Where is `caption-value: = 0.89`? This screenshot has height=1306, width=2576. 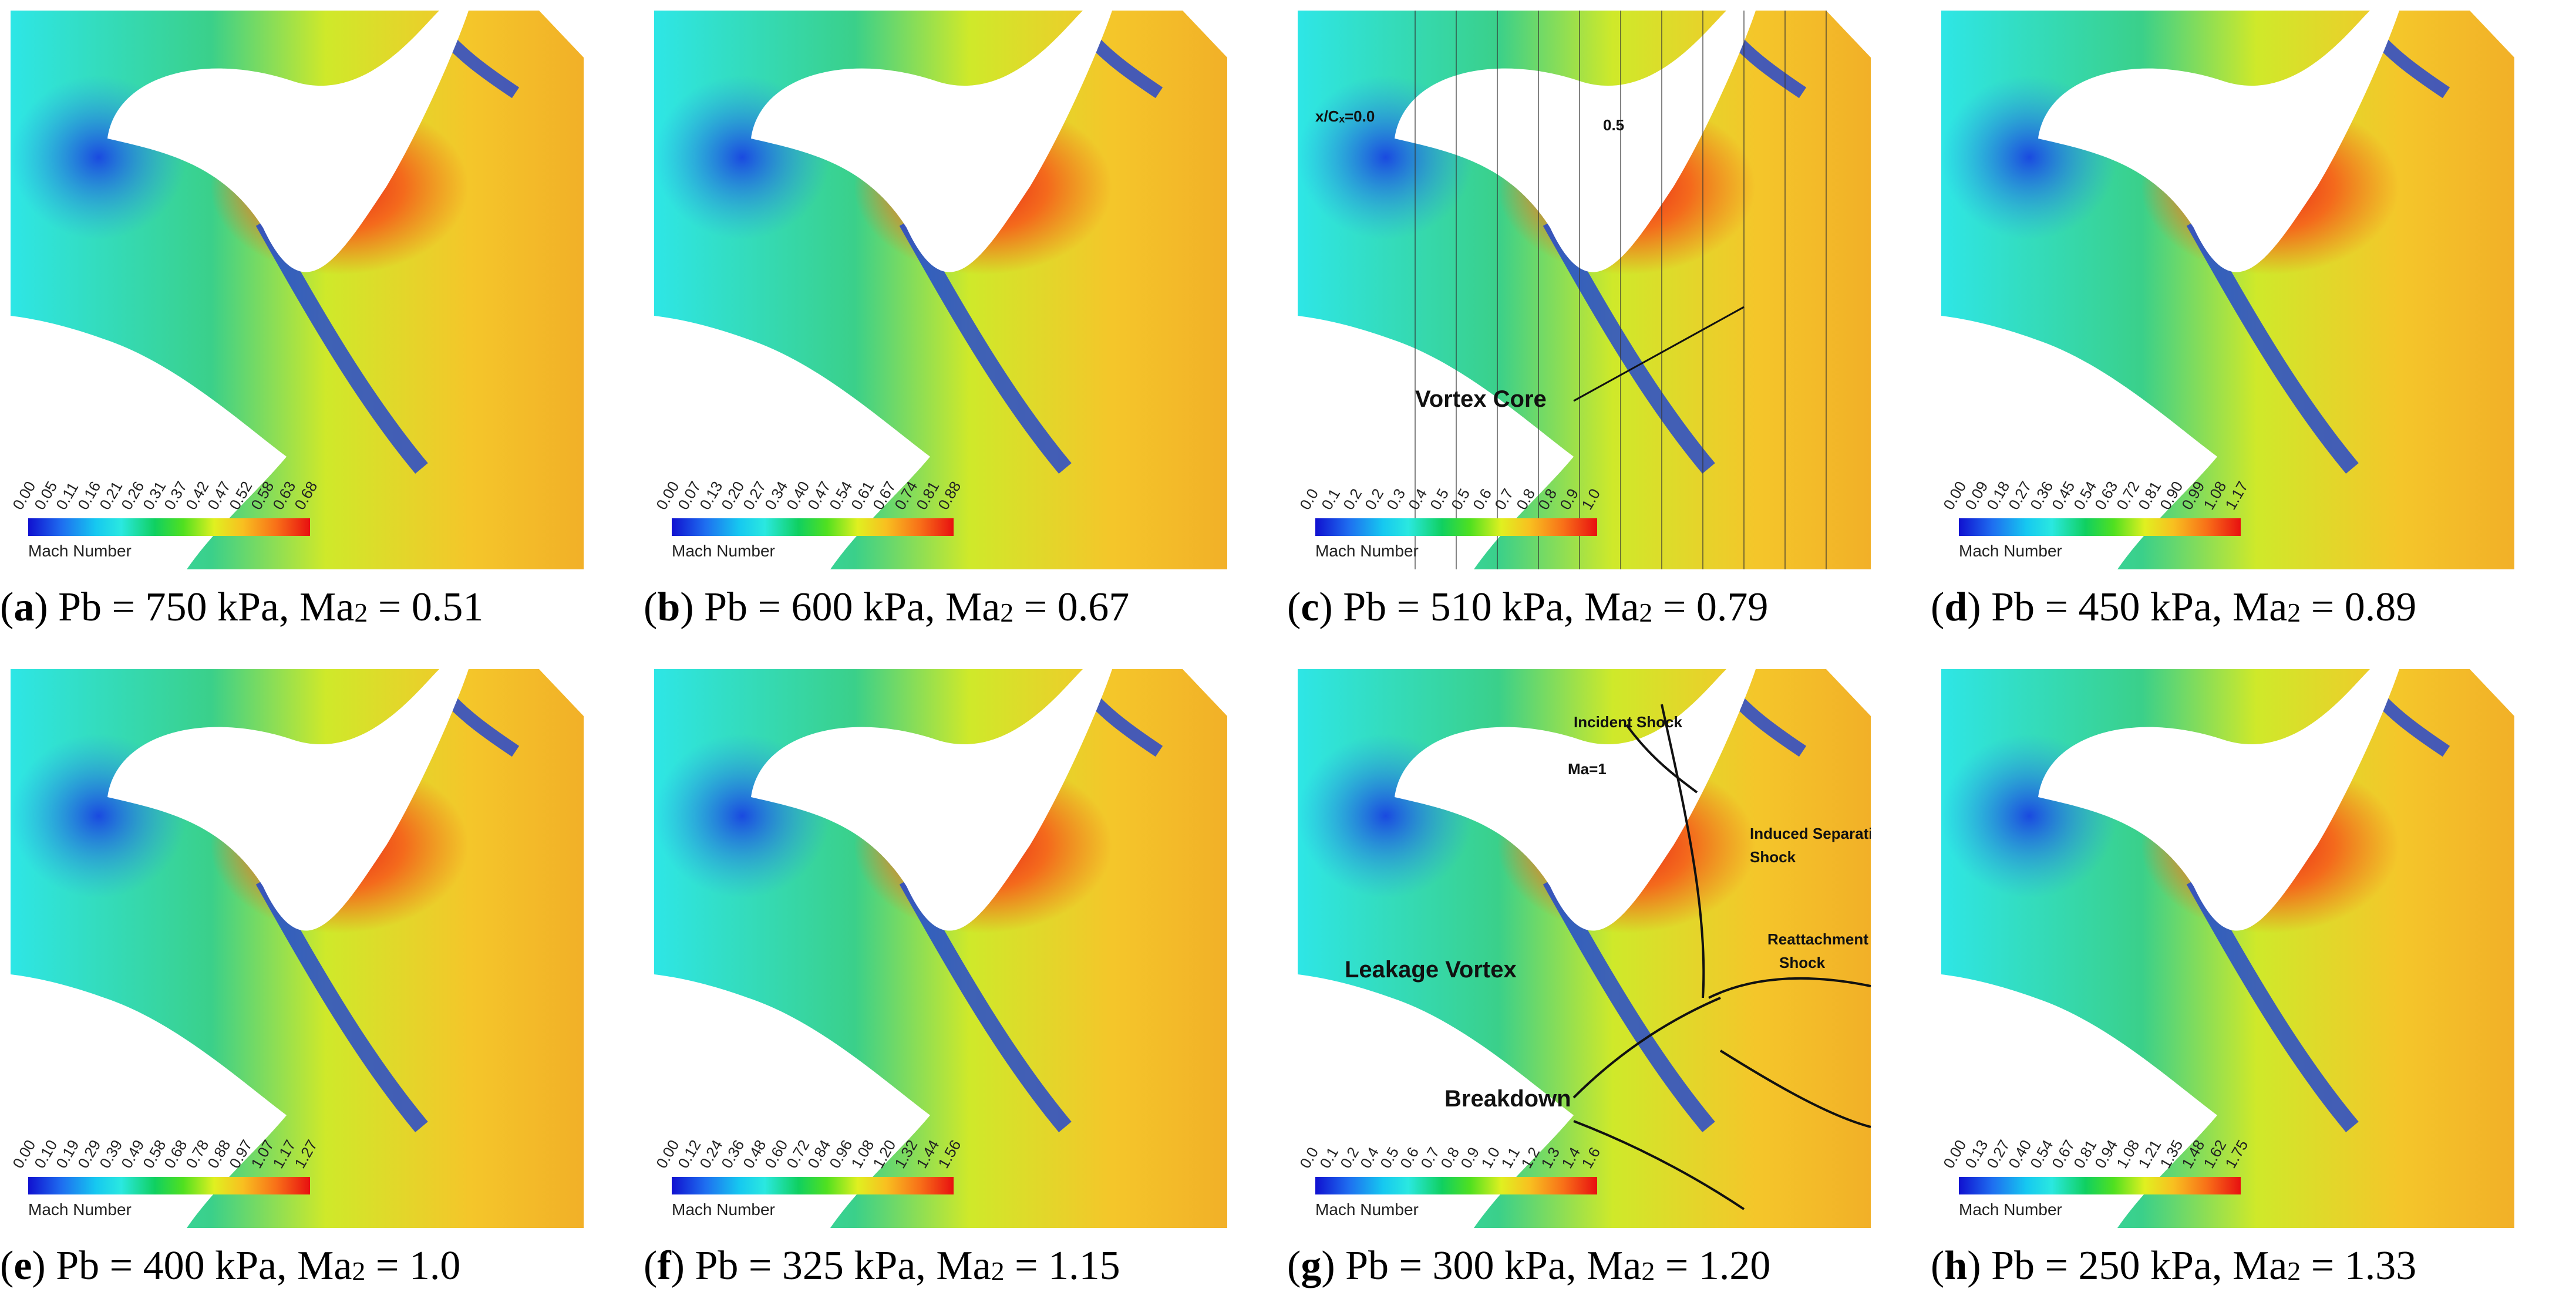 caption-value: = 0.89 is located at coordinates (2359, 607).